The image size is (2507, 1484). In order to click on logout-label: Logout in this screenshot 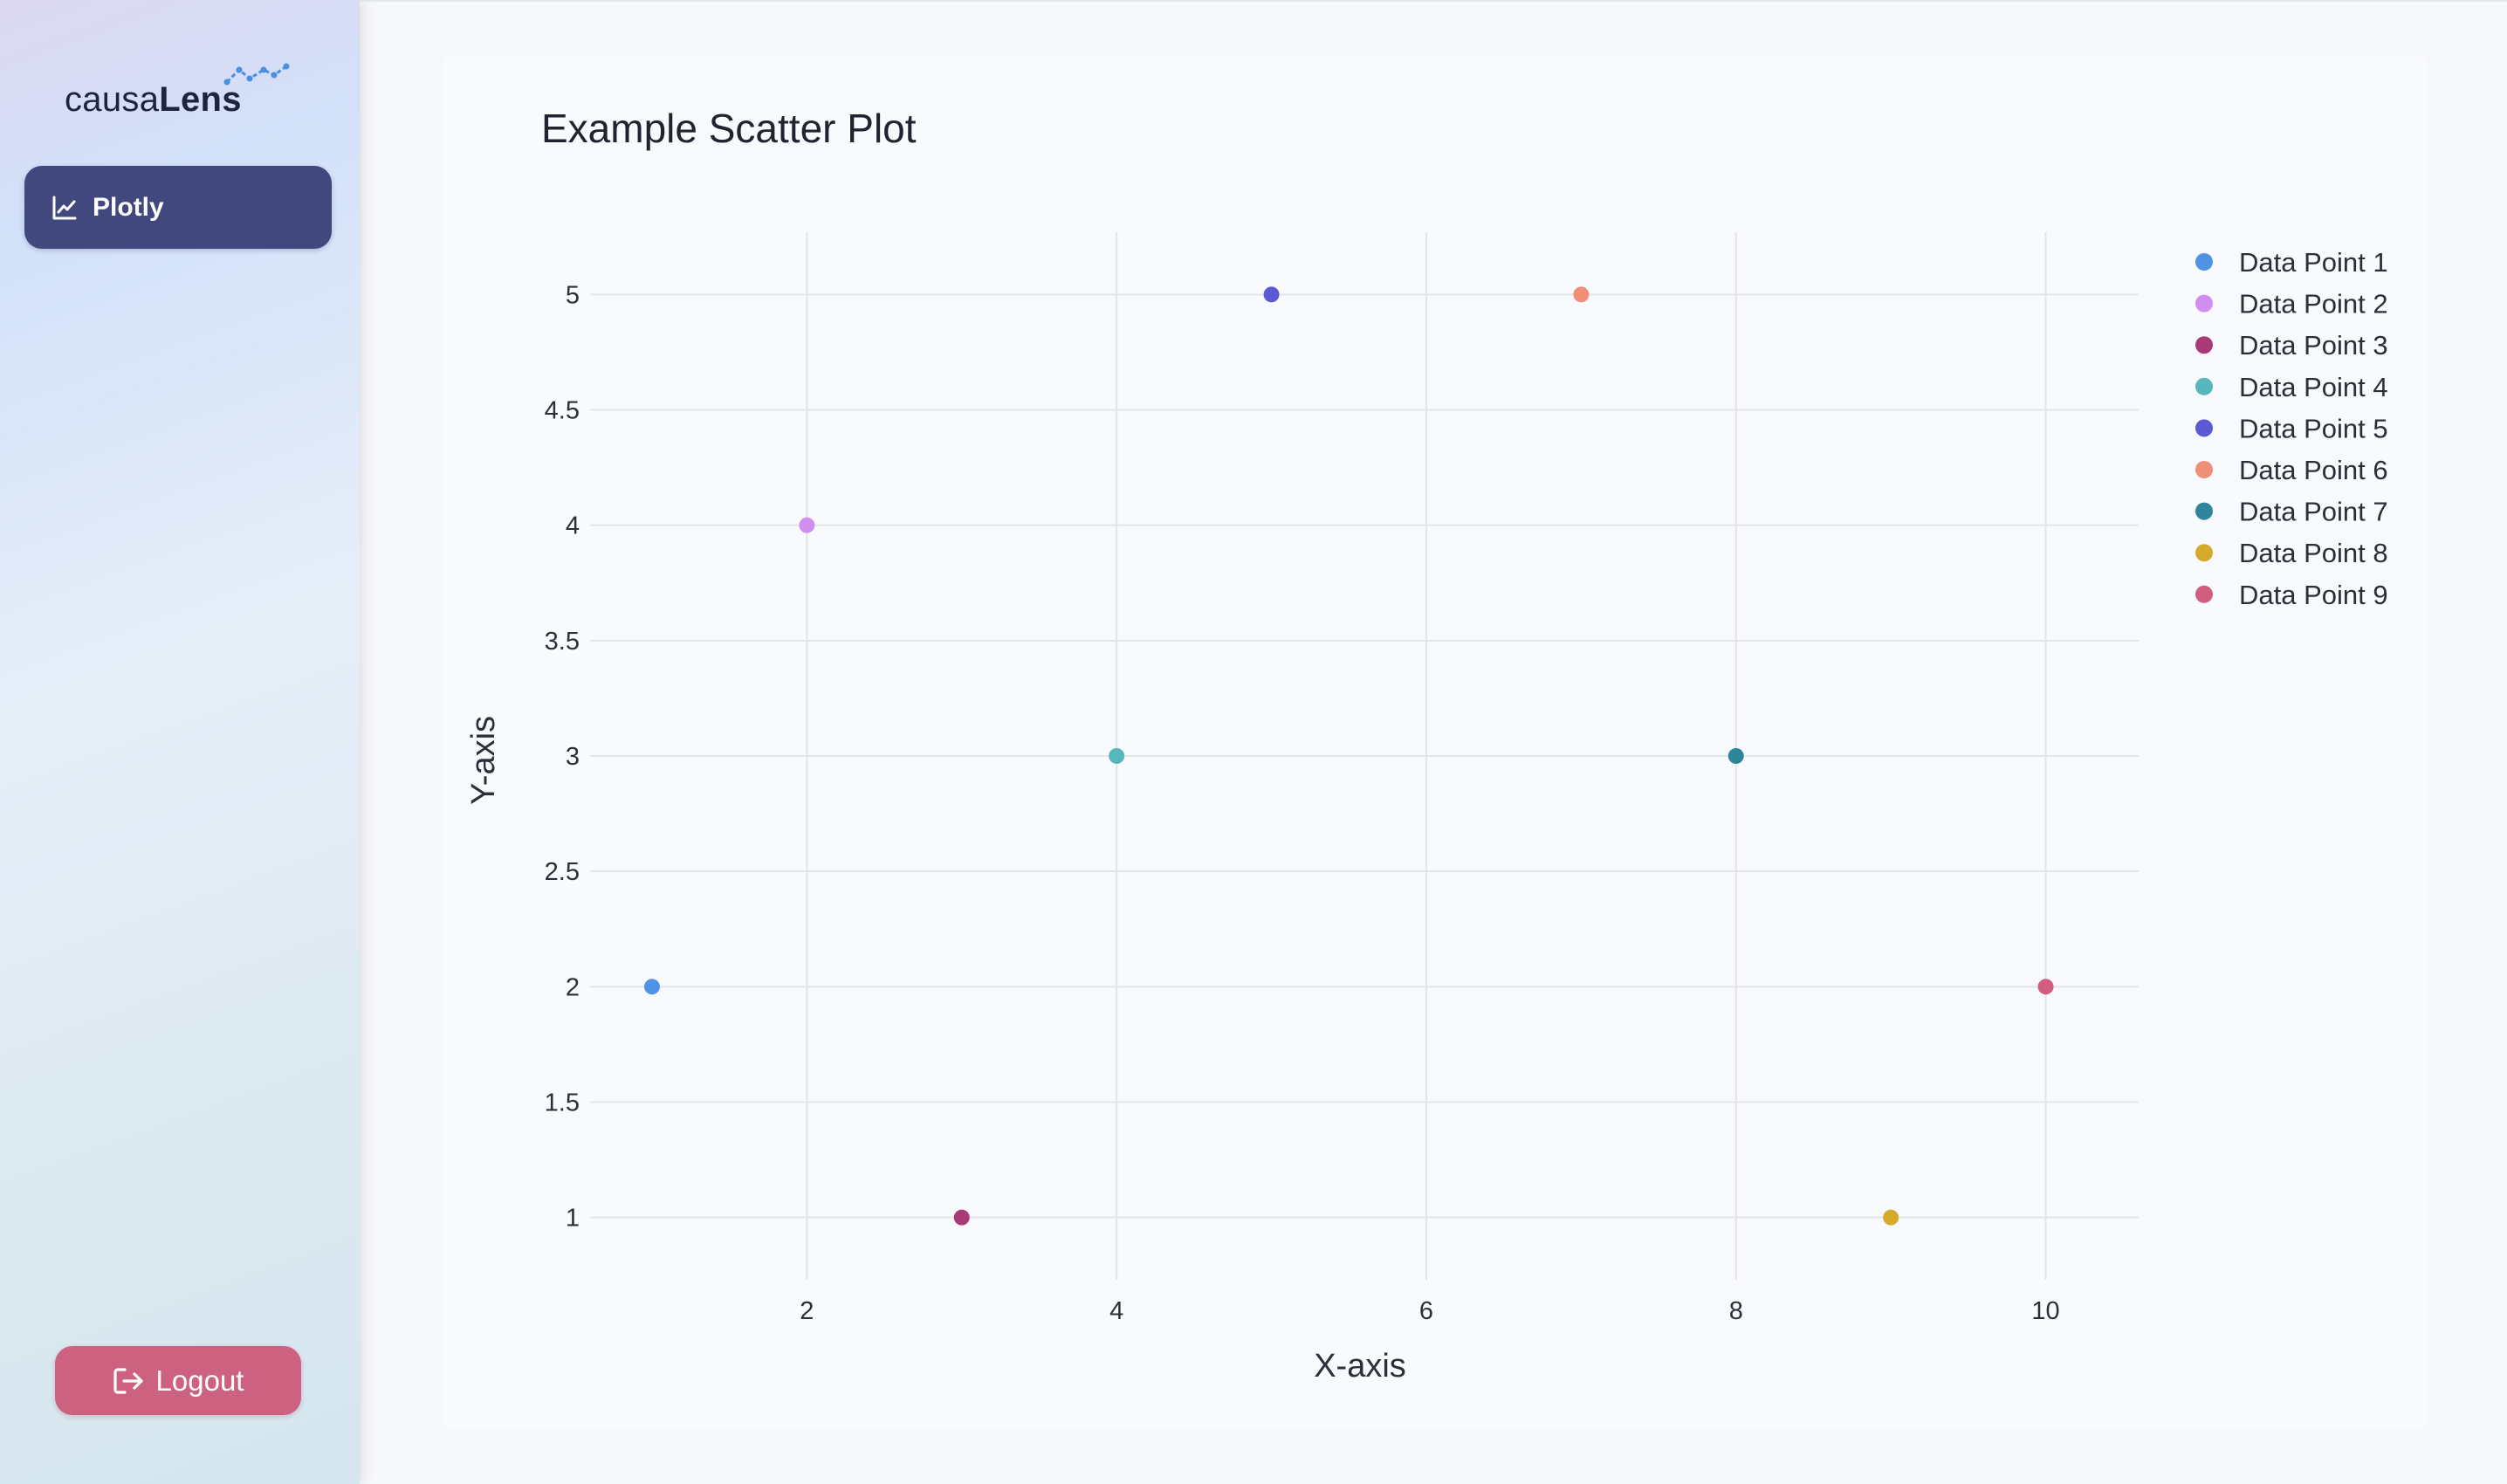, I will do `click(199, 1381)`.